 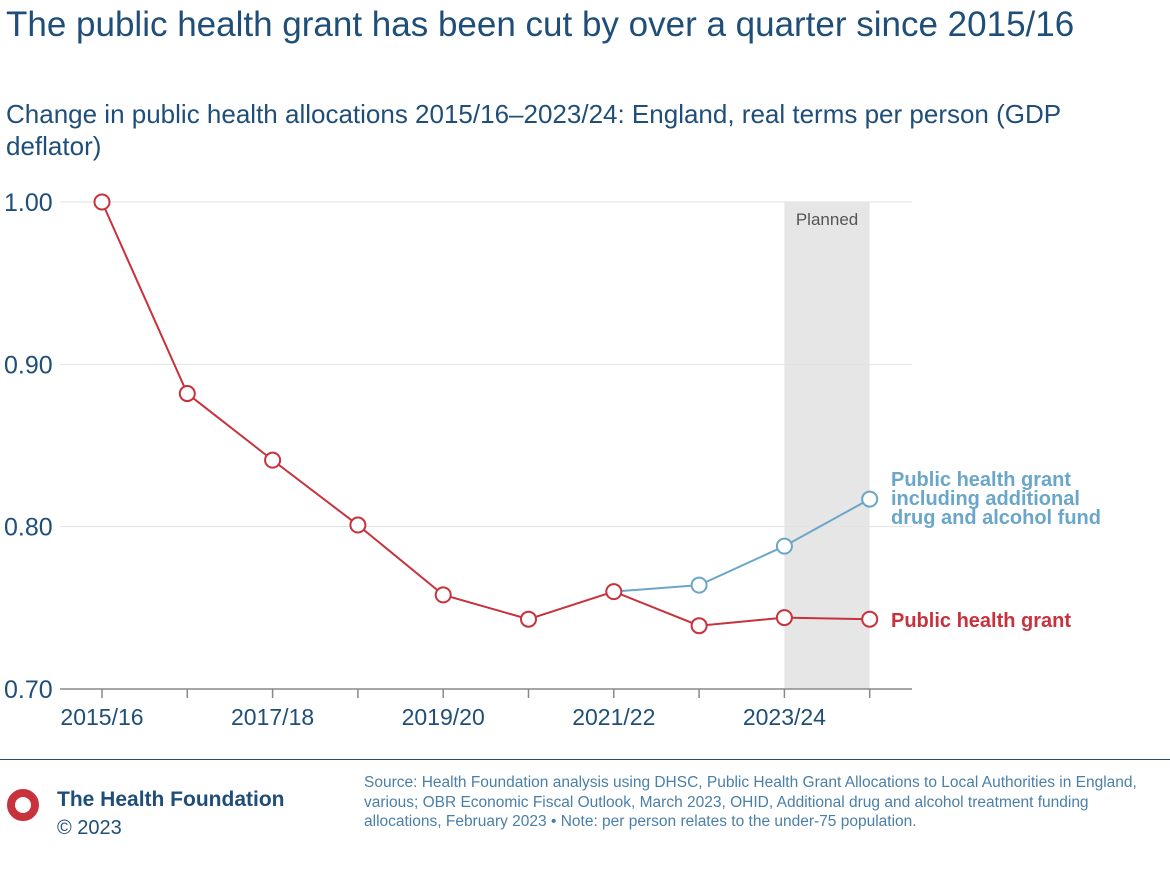 I want to click on health-foundation-logo-icon, so click(x=23, y=805).